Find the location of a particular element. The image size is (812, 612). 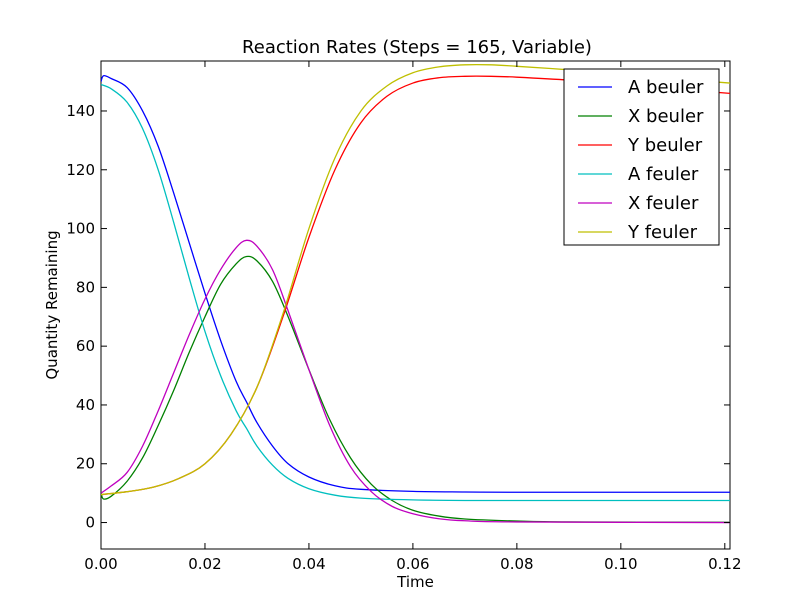

x-tick-label: 0.00 is located at coordinates (100, 564).